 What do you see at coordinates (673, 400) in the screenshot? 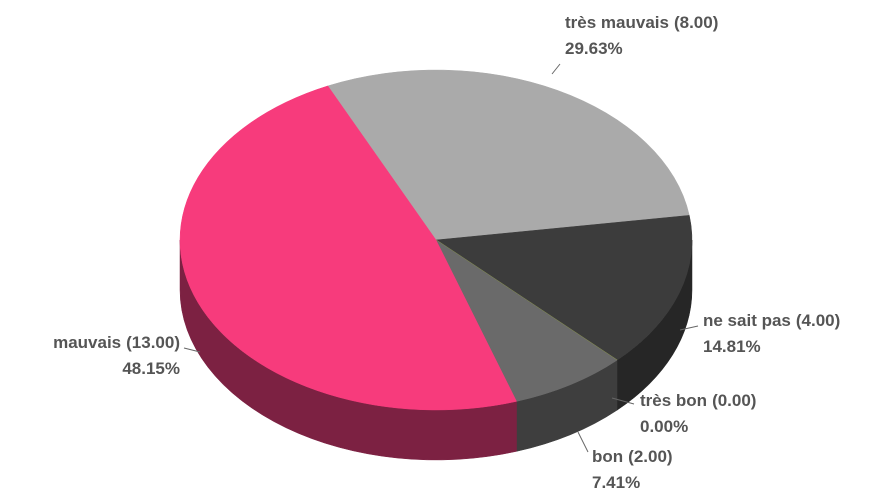
I see `category-label: très bon` at bounding box center [673, 400].